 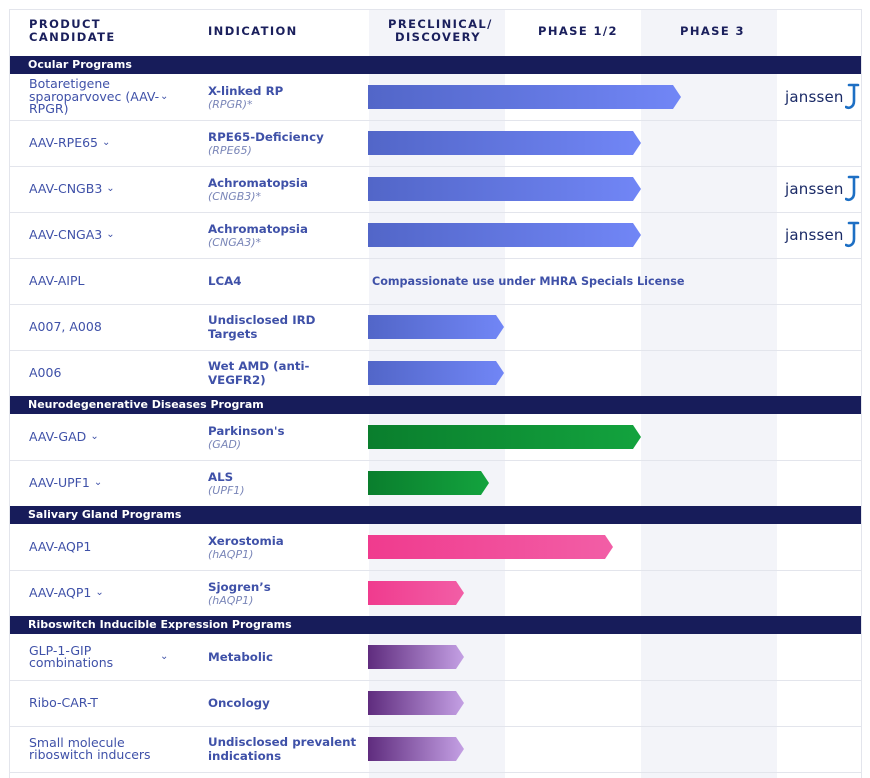 I want to click on product-candidate: AAV-CNGA3 ⌄, so click(x=104, y=235).